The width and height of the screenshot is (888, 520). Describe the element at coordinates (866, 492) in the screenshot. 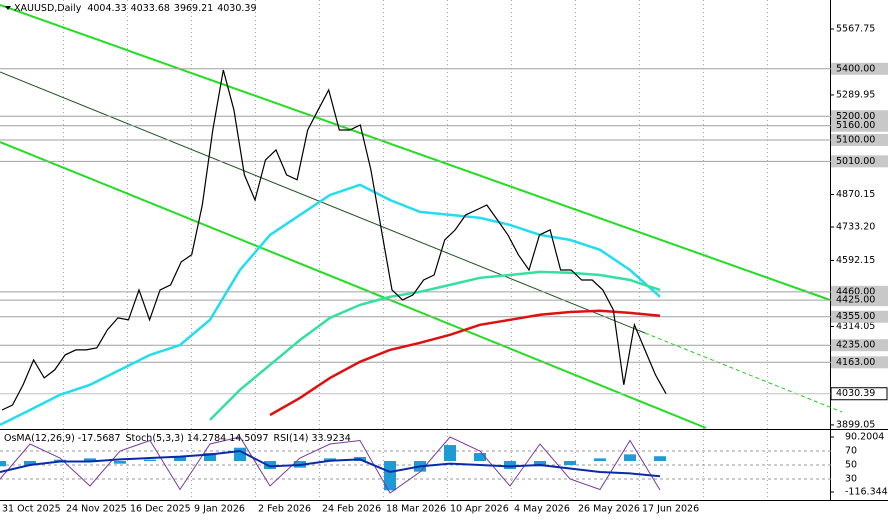

I see `osc-tick-label: -116.3446` at that location.